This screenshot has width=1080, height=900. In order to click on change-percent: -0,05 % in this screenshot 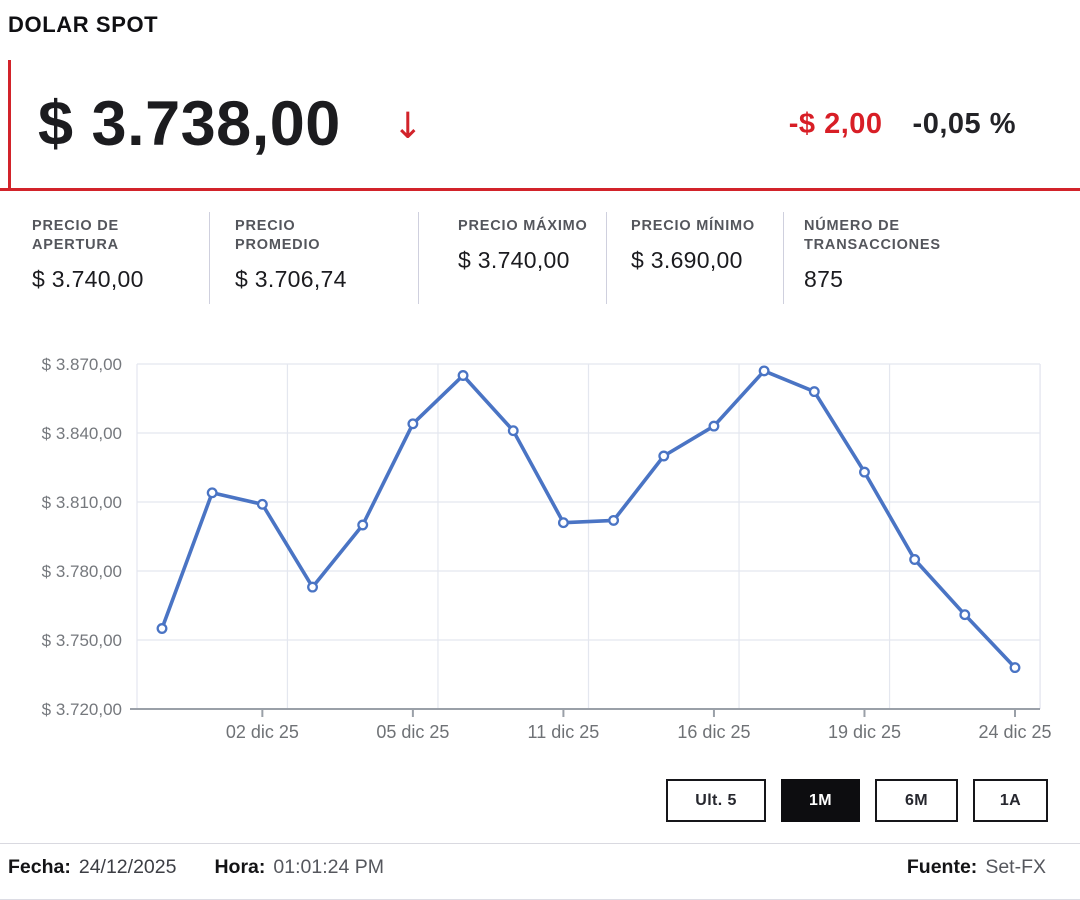, I will do `click(964, 123)`.